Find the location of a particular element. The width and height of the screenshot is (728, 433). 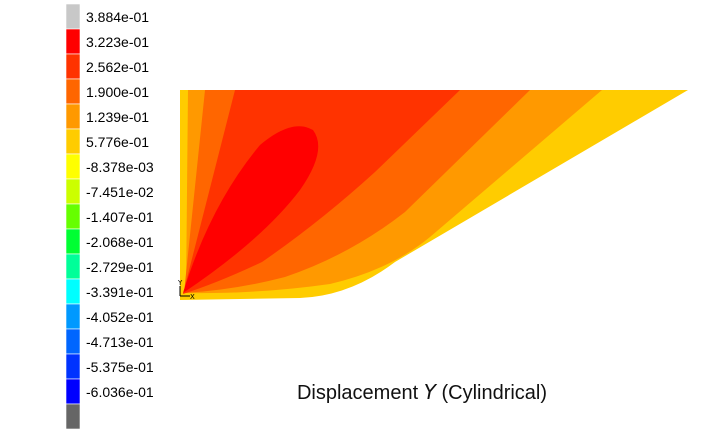

legend-label: -7.451e-02 is located at coordinates (120, 192).